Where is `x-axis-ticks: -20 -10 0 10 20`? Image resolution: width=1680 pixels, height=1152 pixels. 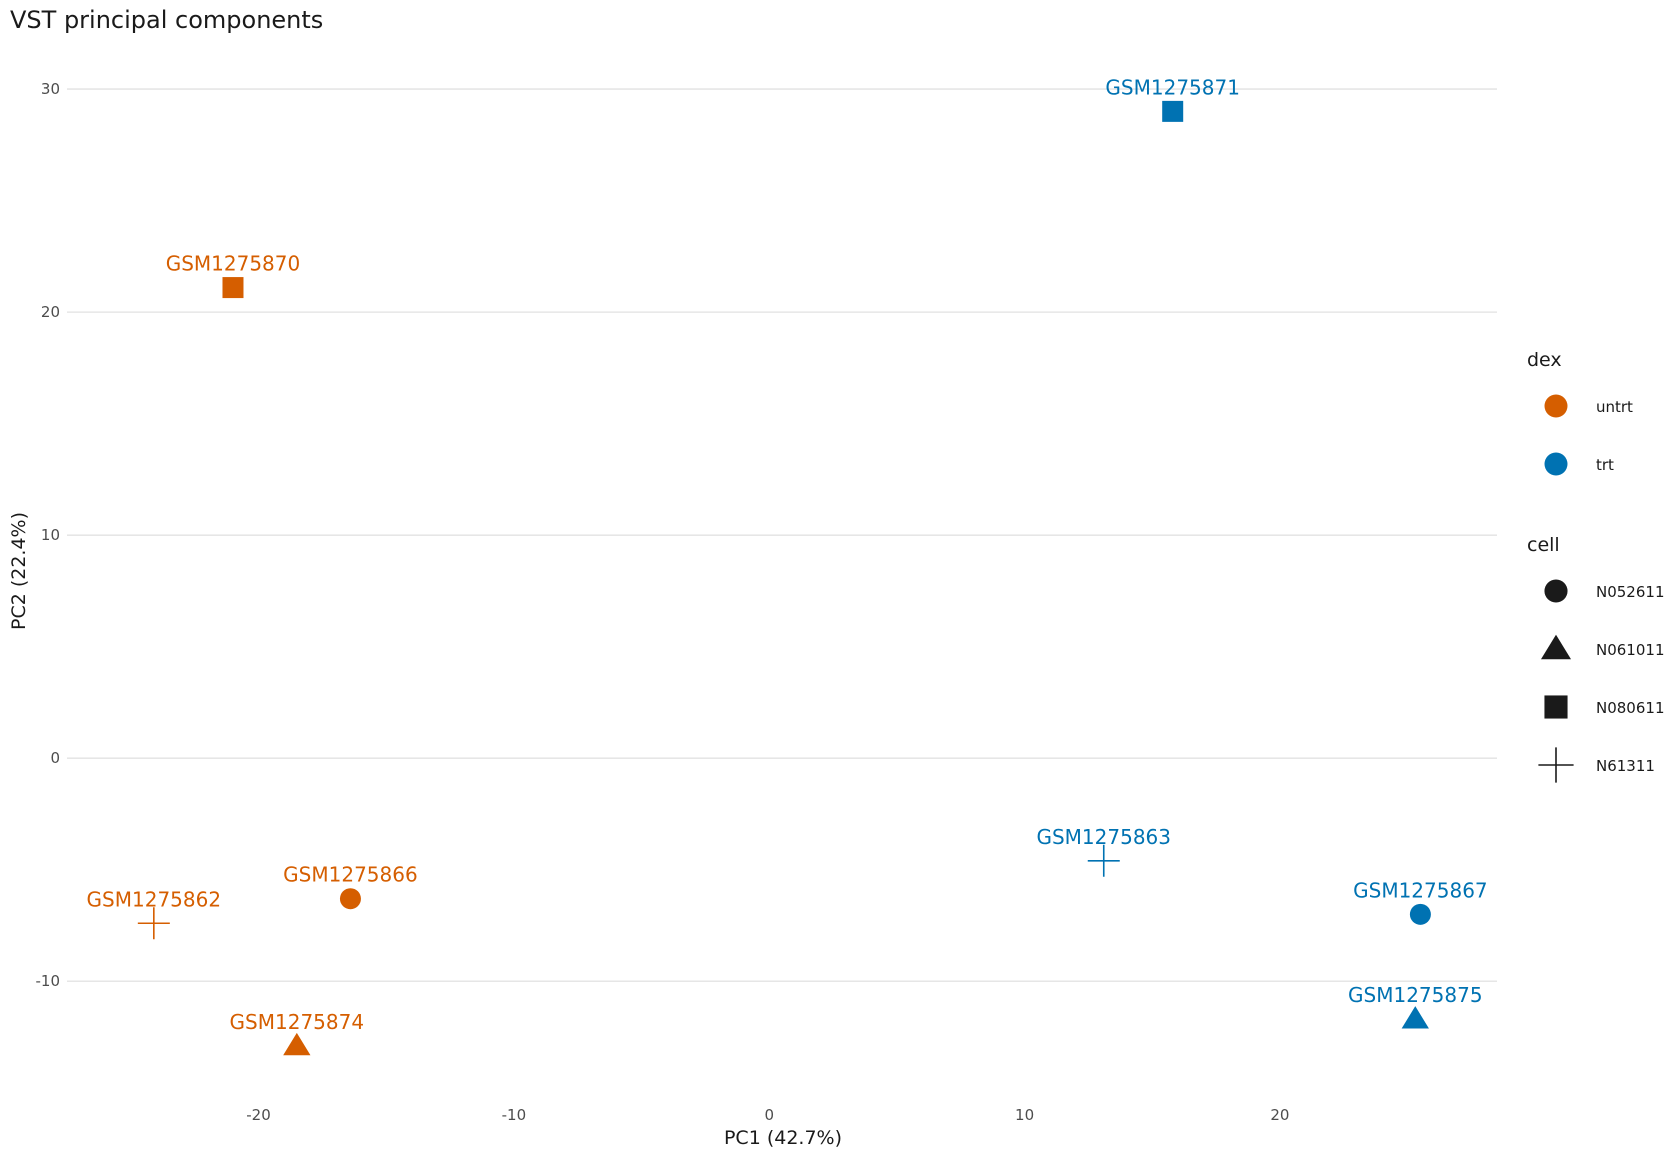
x-axis-ticks: -20 -10 0 10 20 is located at coordinates (767, 1115).